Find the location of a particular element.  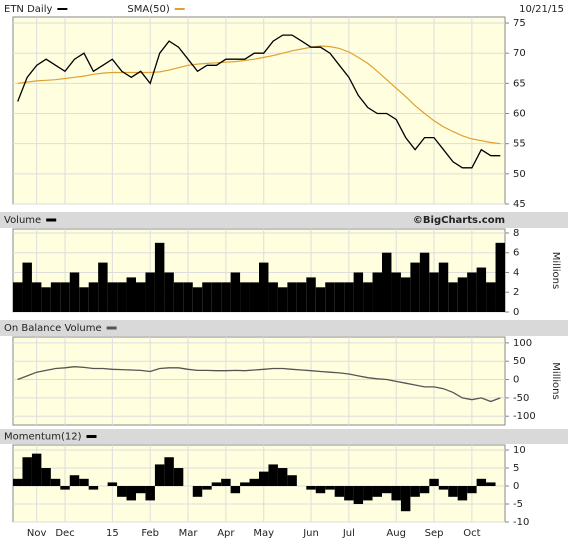

y-tick-label: -100 is located at coordinates (524, 416).